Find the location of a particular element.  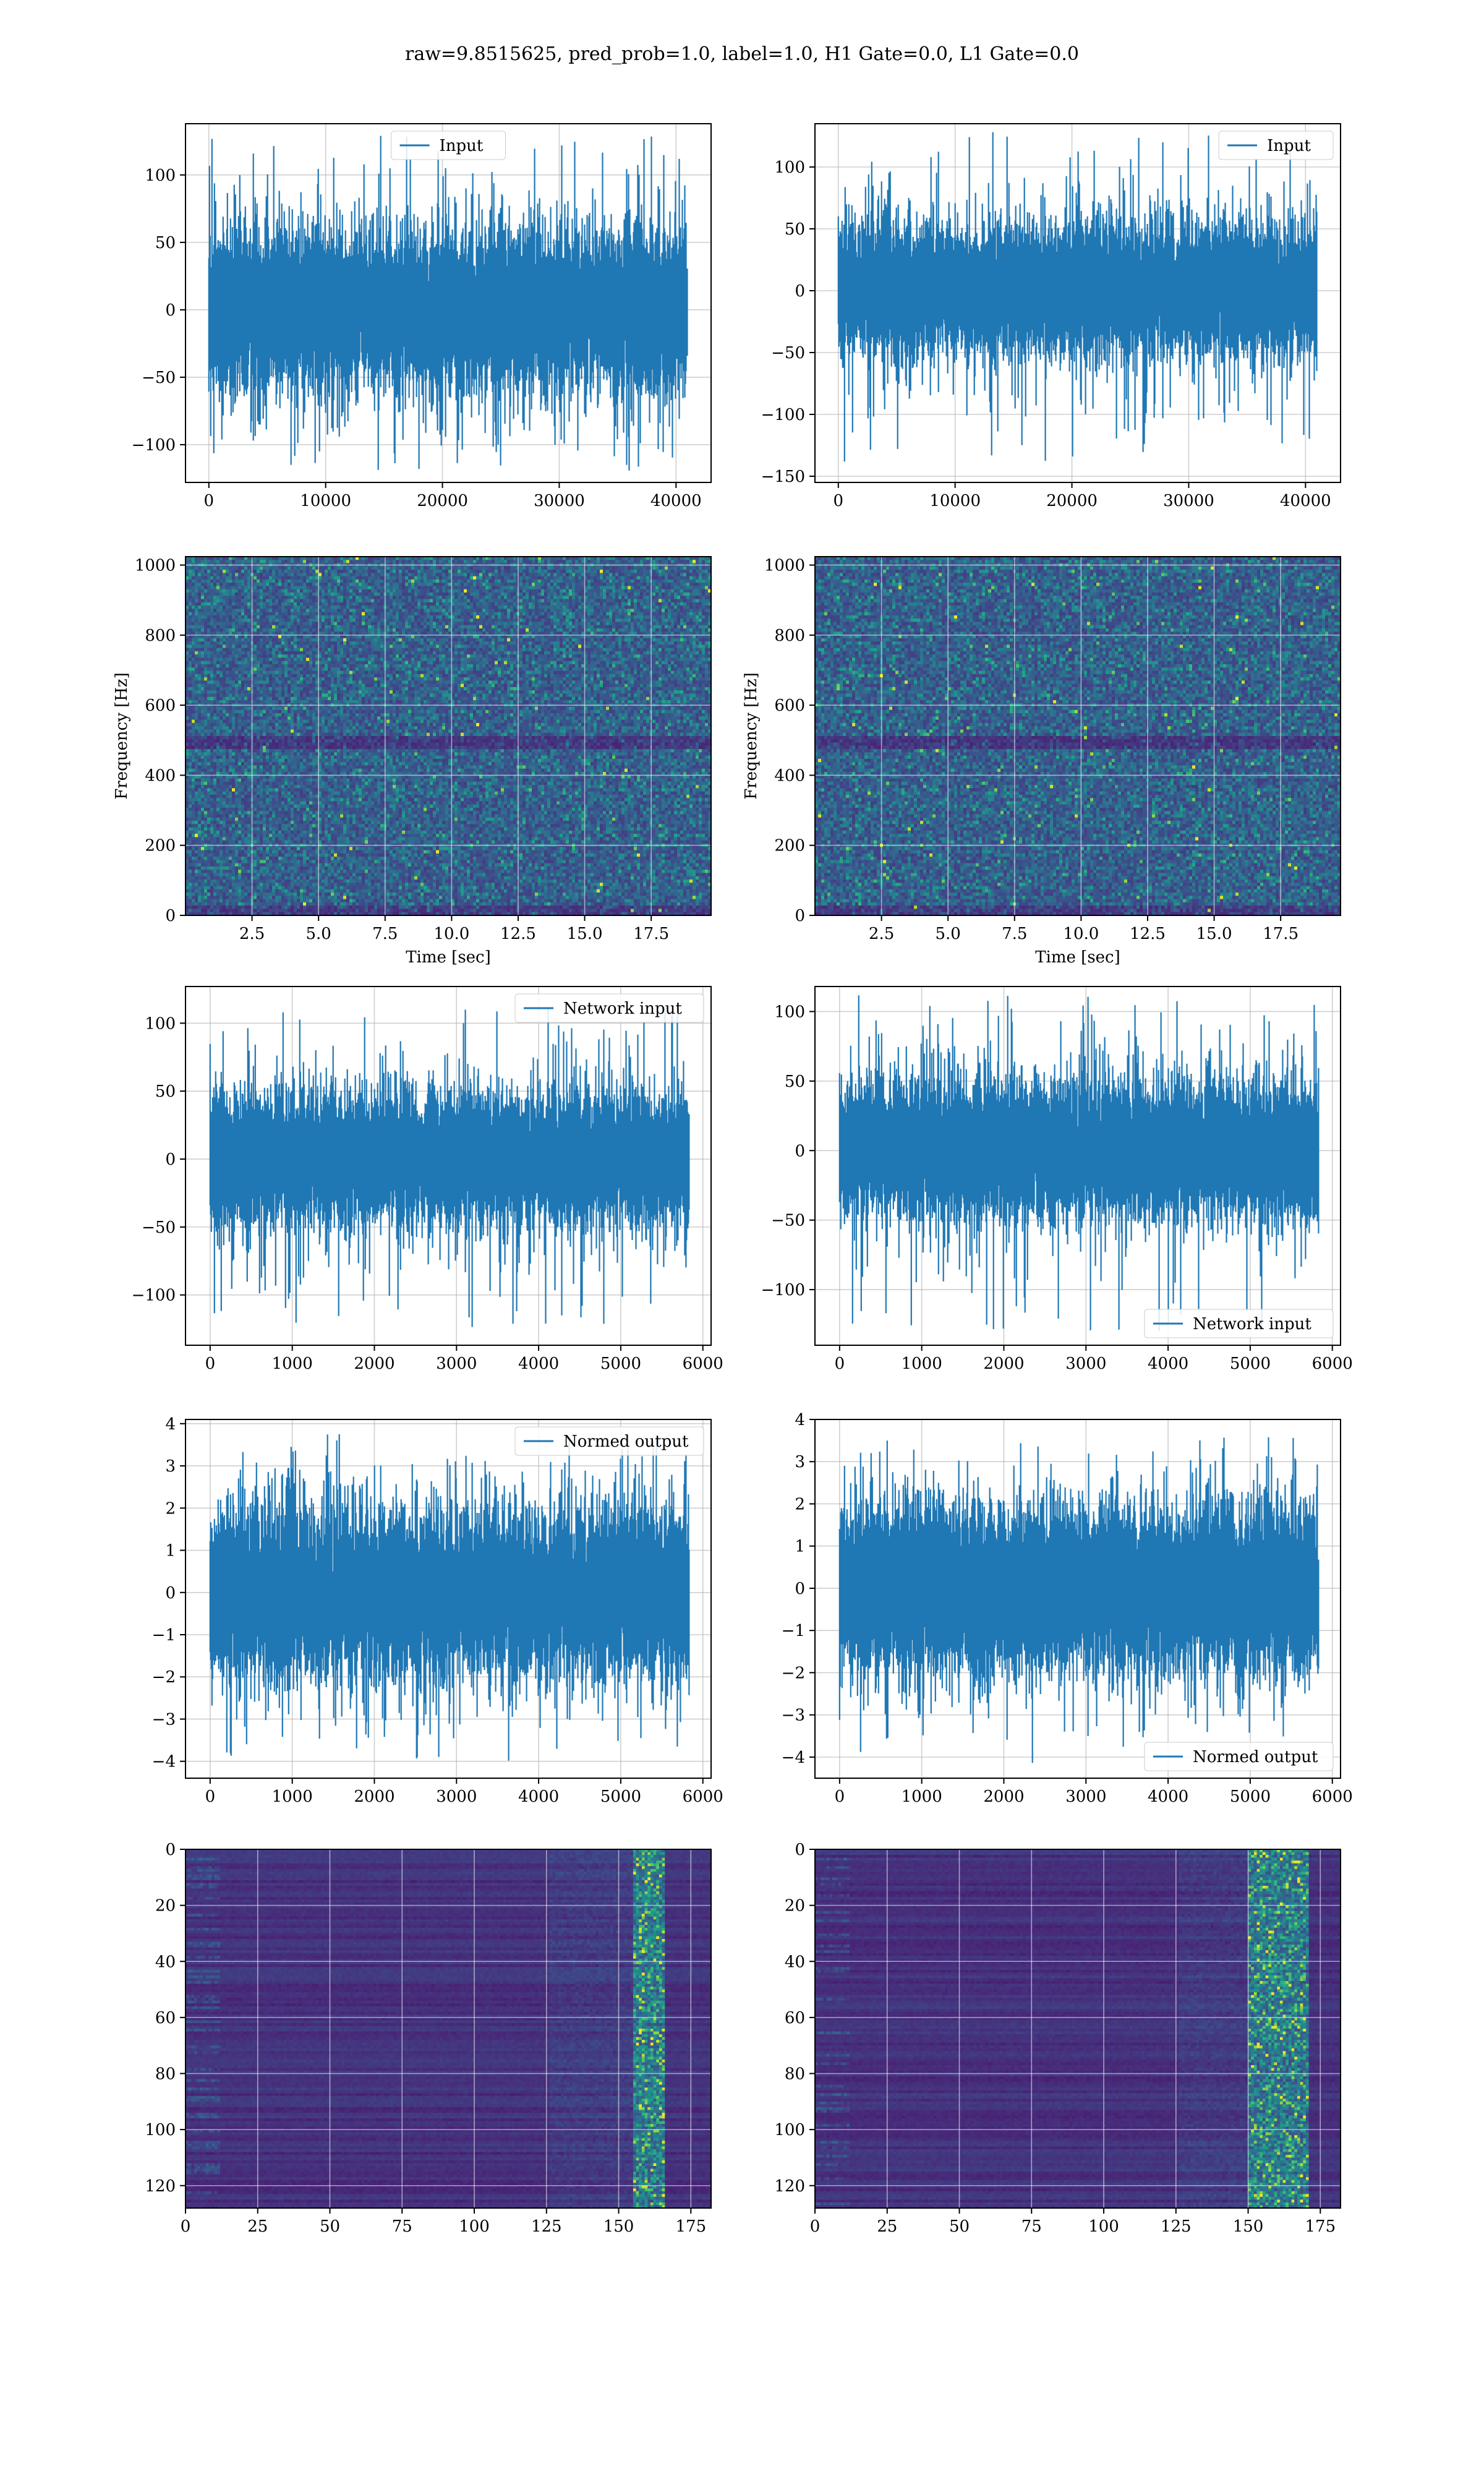

x-tick-label: 20000 is located at coordinates (442, 501).